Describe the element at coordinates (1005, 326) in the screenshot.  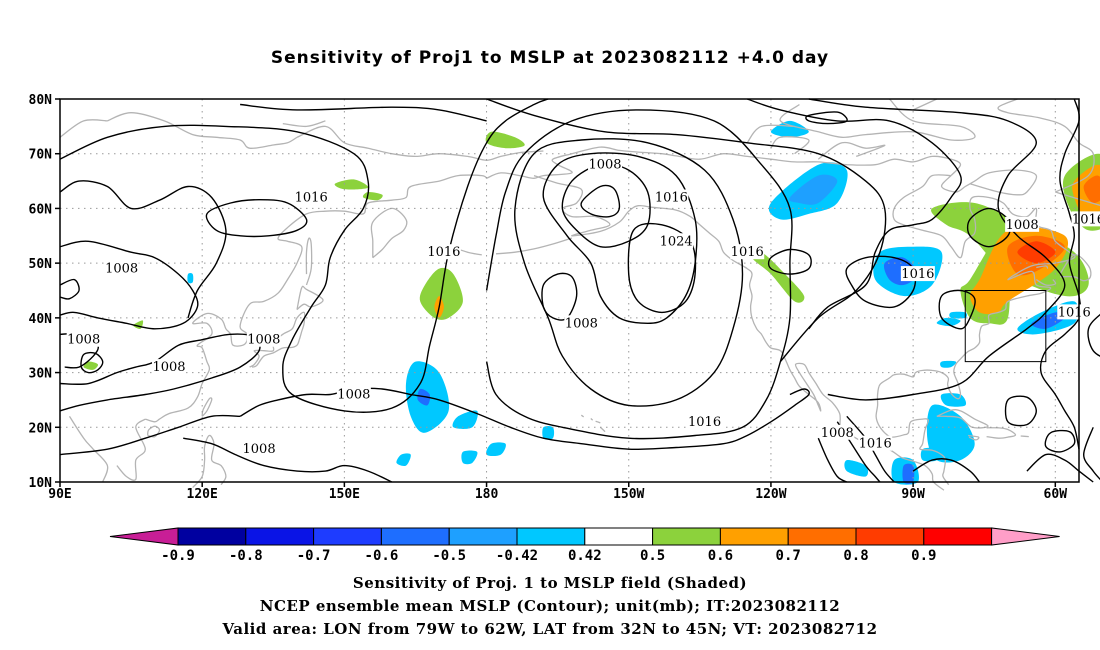
I see `valid-area-box` at that location.